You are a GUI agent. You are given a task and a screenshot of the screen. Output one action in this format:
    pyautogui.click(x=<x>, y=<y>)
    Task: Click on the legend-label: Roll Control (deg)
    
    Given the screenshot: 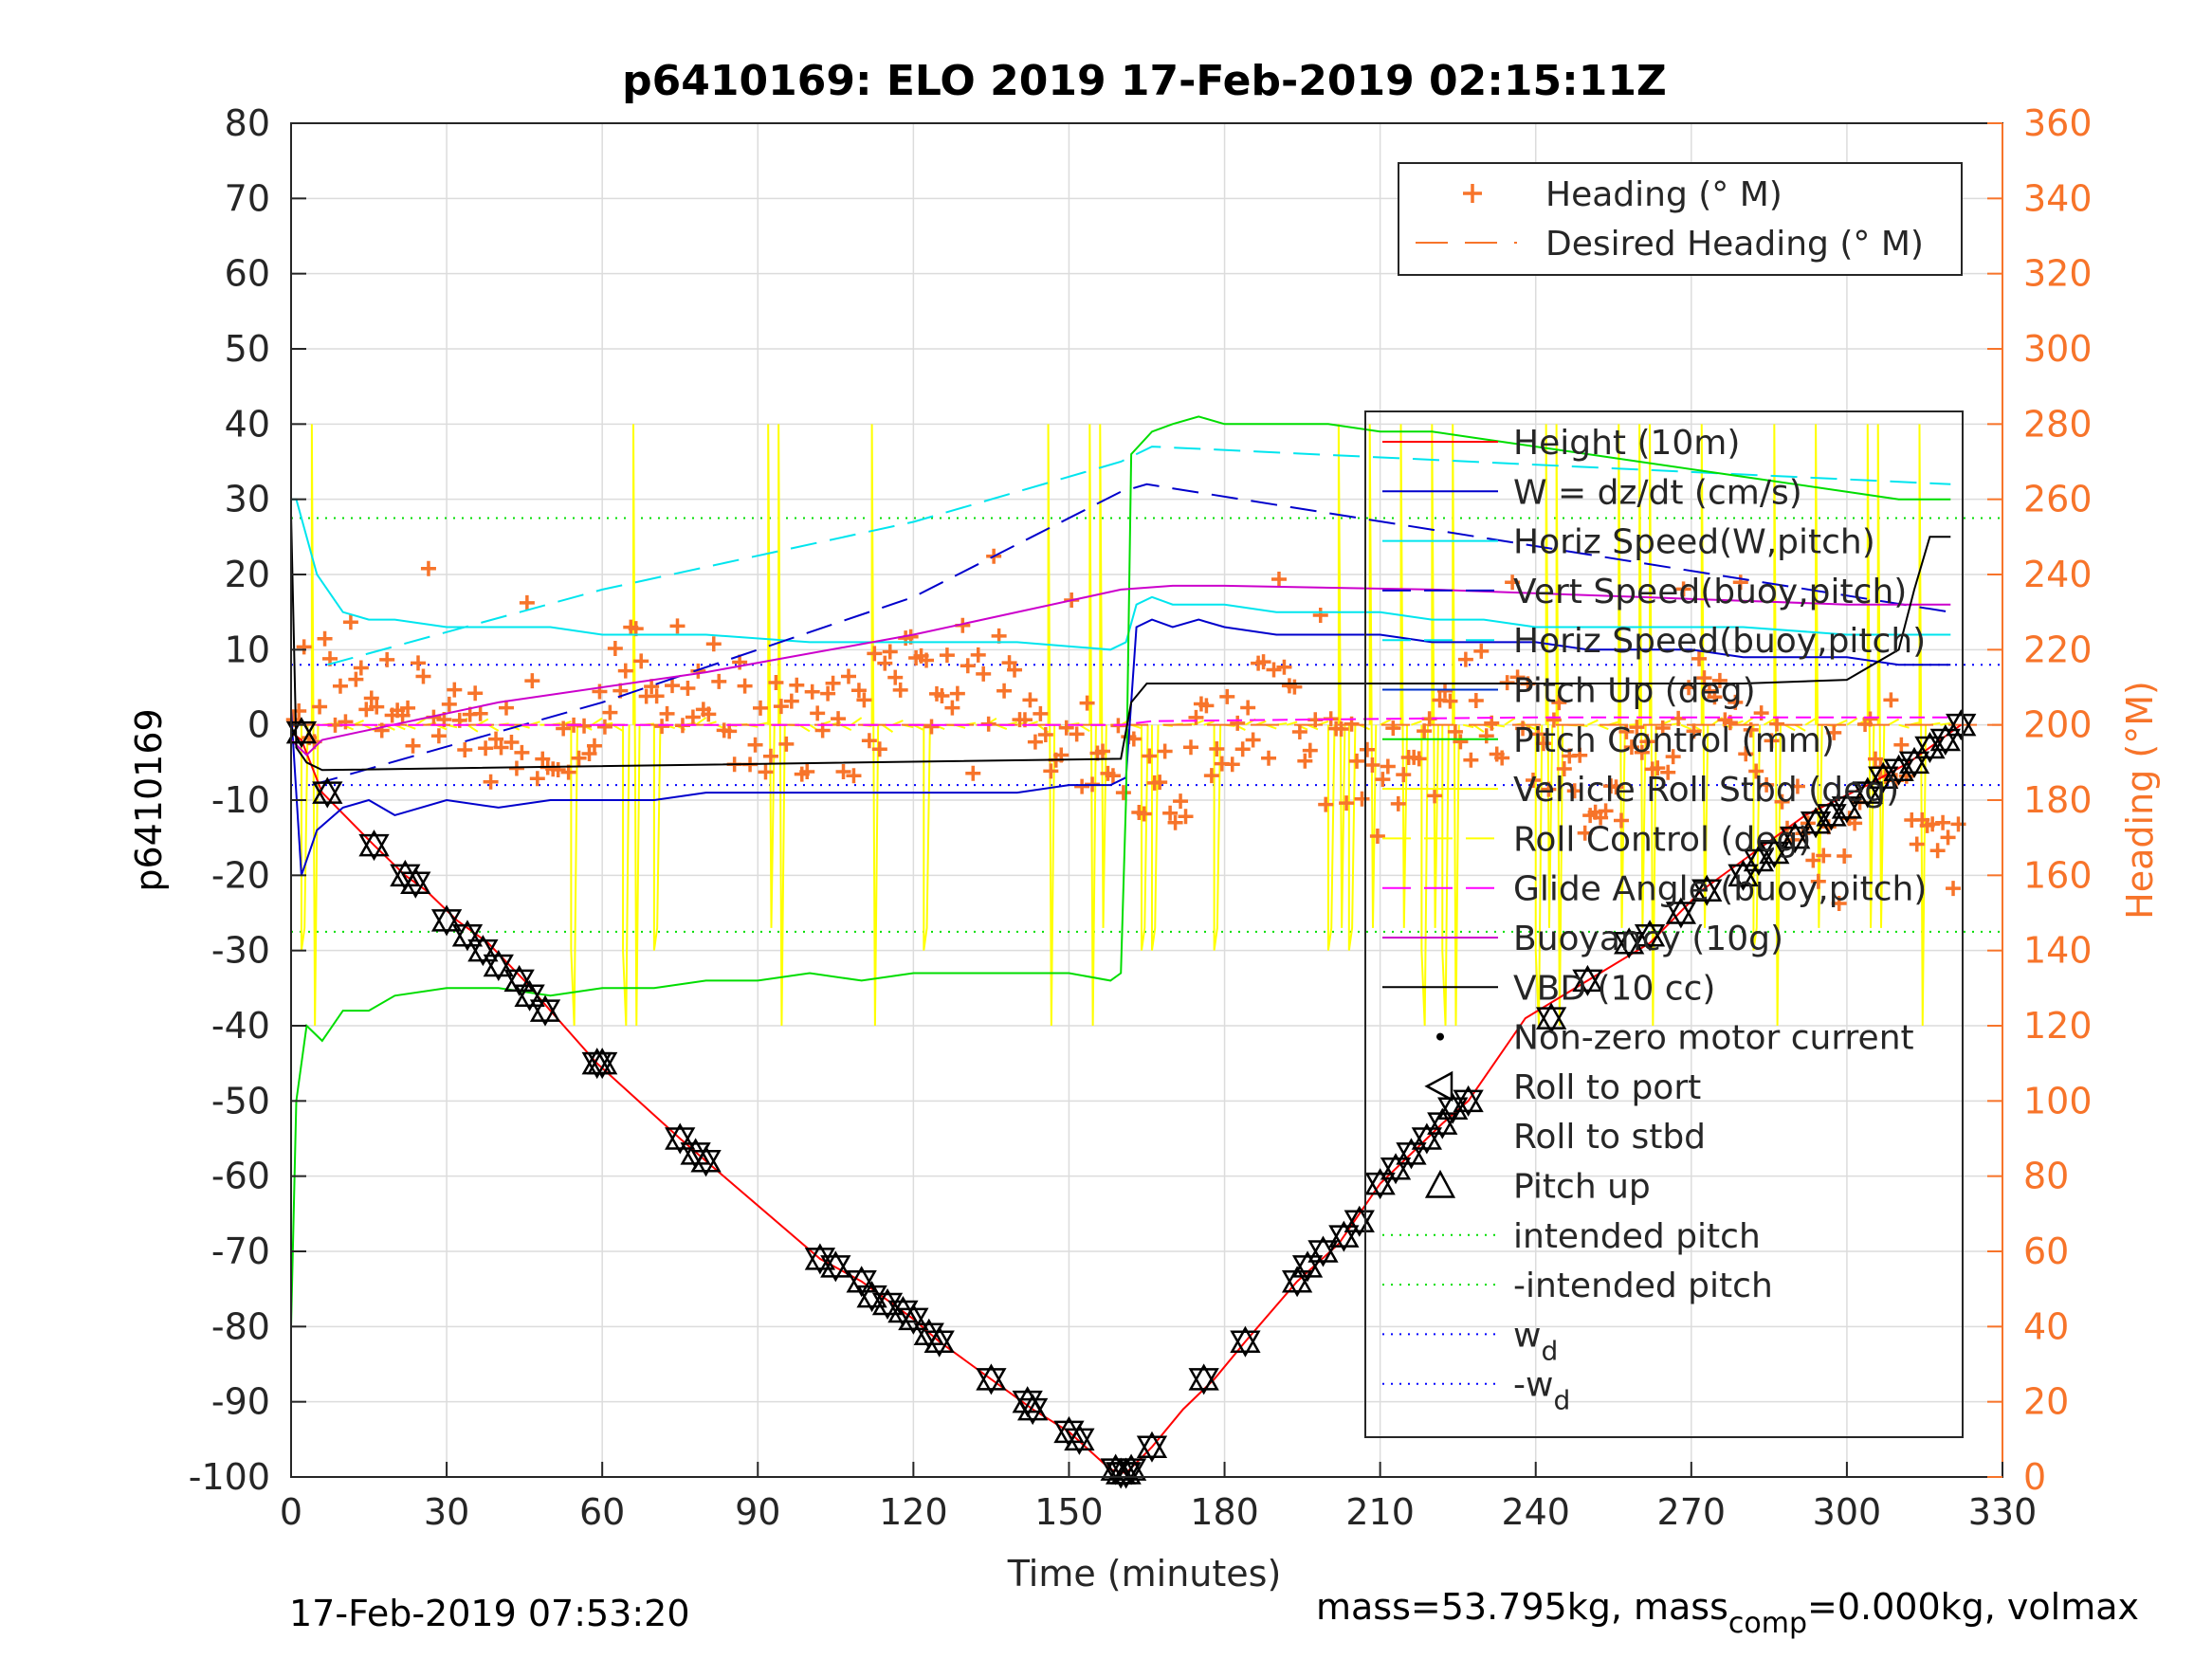 What is the action you would take?
    pyautogui.click(x=1662, y=839)
    